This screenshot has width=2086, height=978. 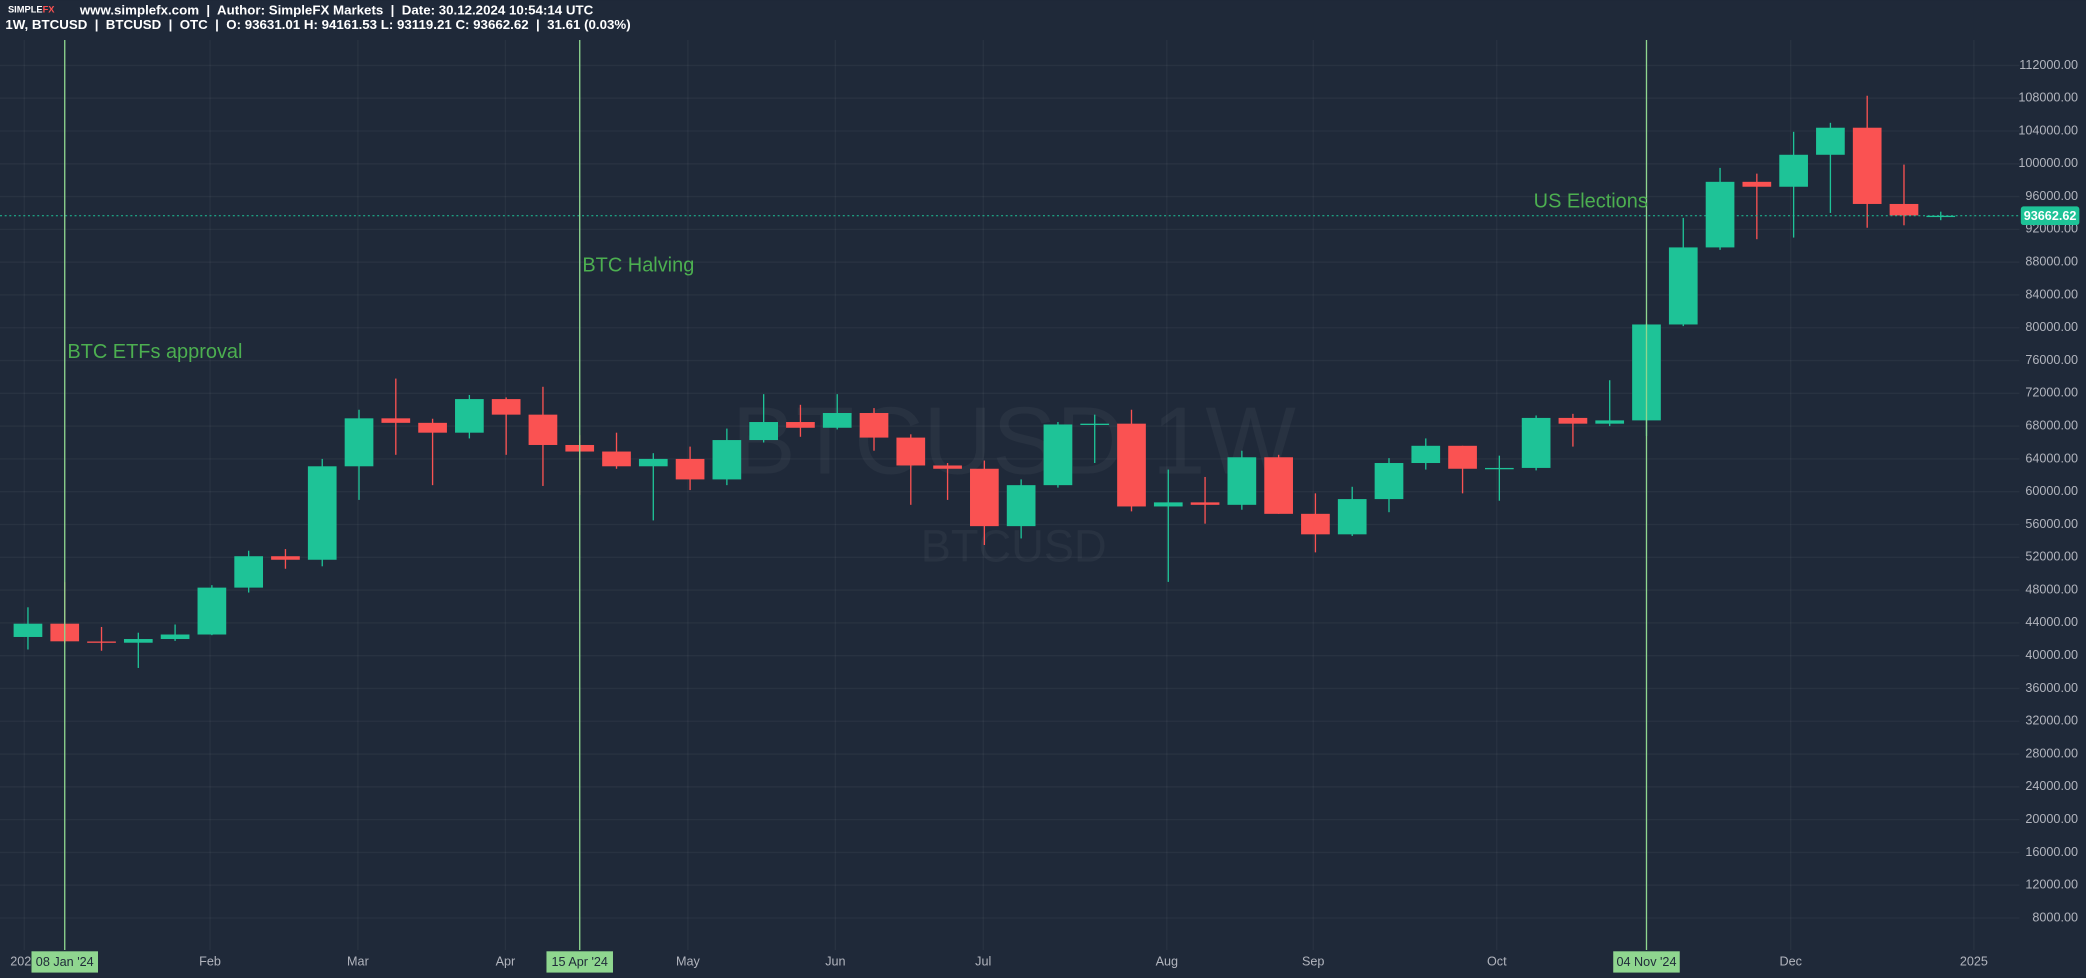 I want to click on event-text: BTC ETFs approval, so click(x=154, y=352).